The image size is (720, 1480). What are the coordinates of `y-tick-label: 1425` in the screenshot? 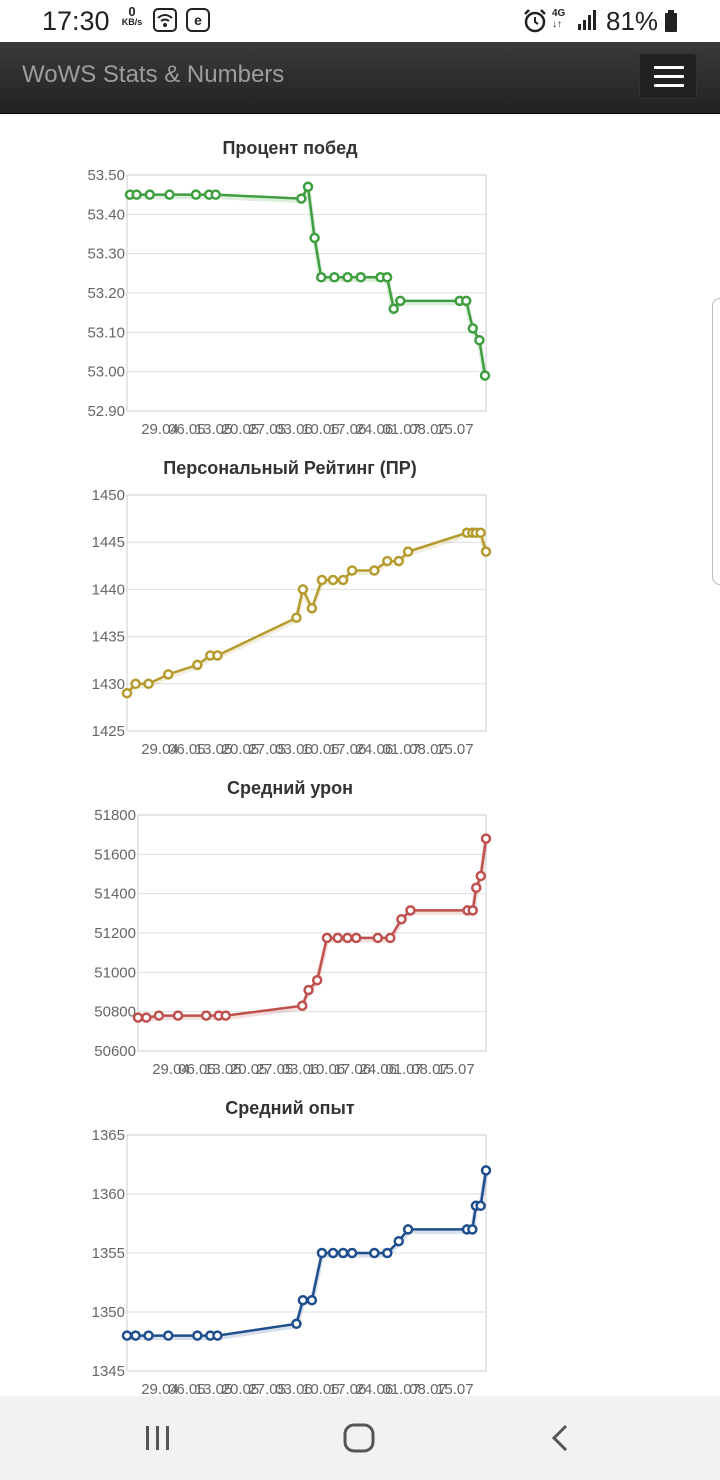 It's located at (108, 731).